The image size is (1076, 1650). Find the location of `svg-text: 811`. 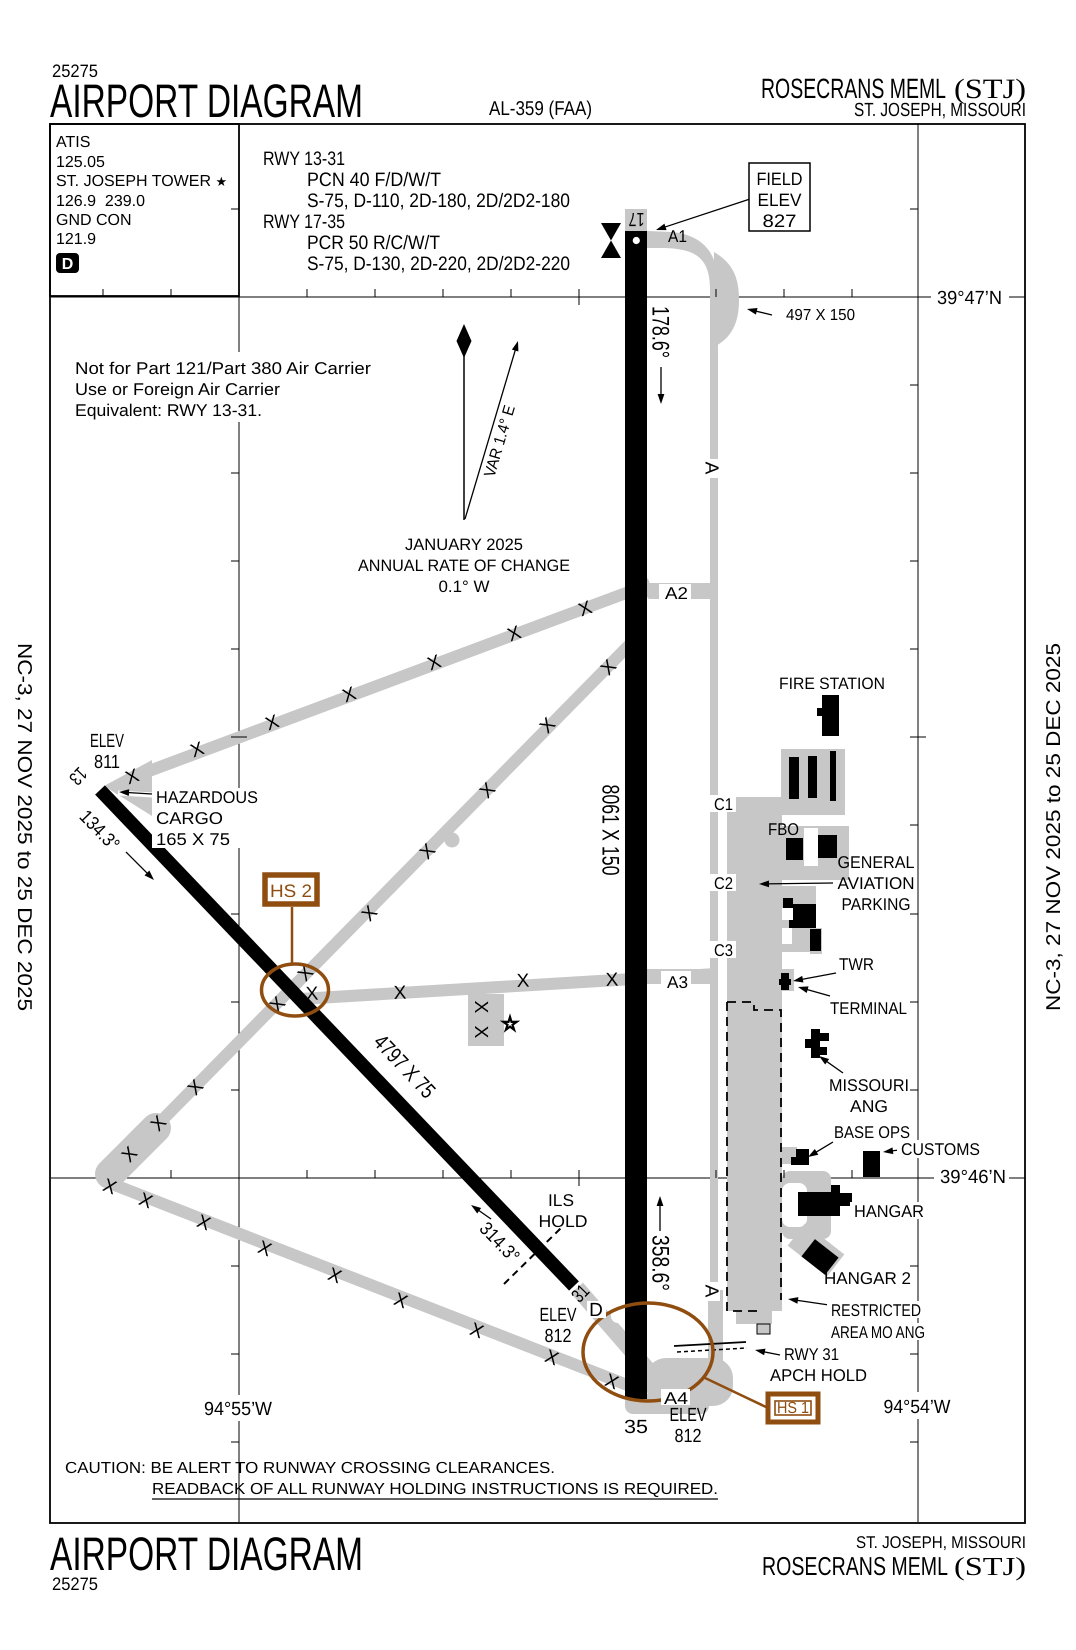

svg-text: 811 is located at coordinates (107, 762).